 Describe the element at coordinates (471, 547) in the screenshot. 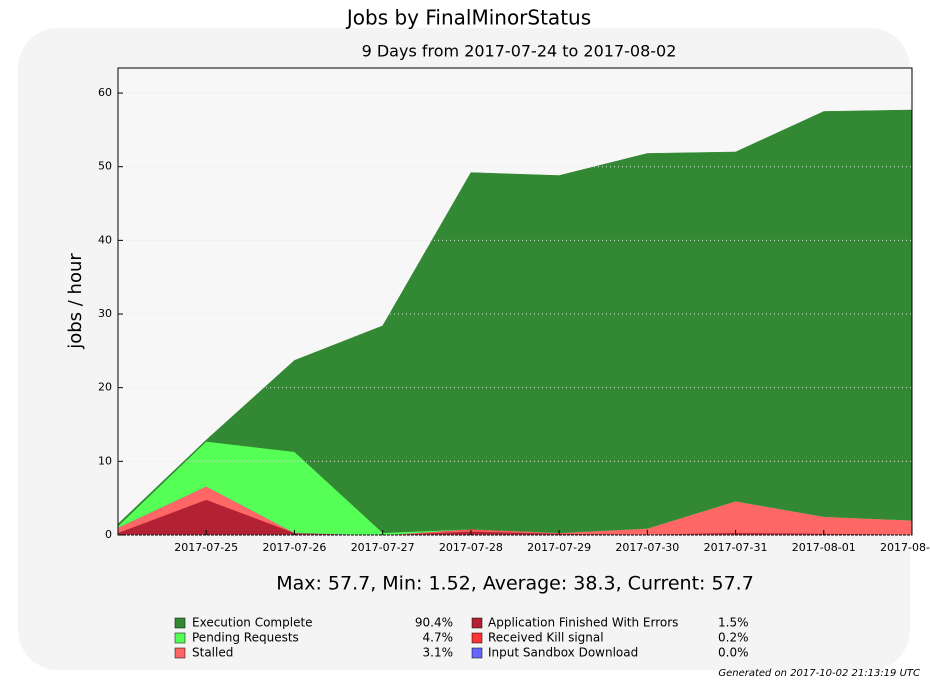

I see `x-tick-label: 2017-07-28` at that location.